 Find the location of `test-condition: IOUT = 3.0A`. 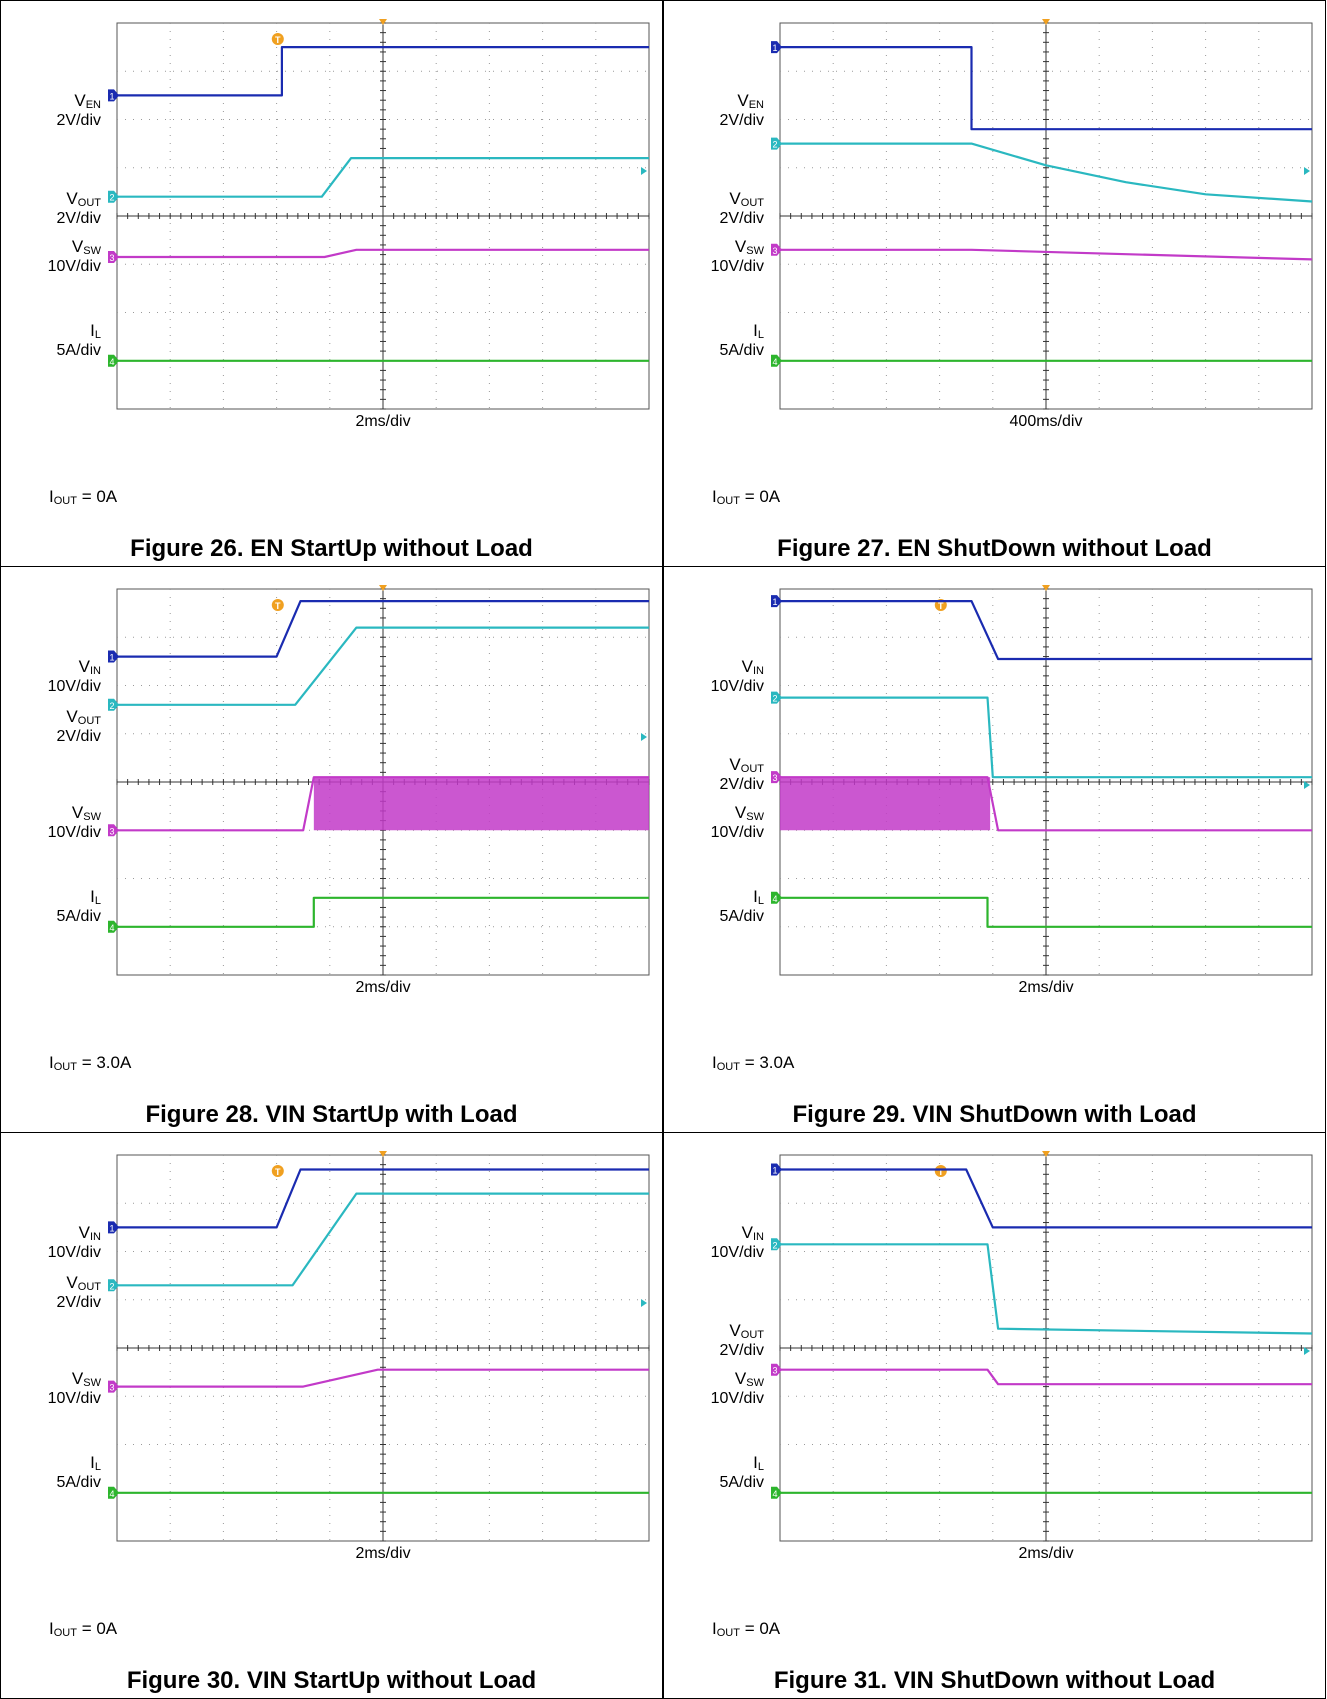

test-condition: IOUT = 3.0A is located at coordinates (753, 1063).